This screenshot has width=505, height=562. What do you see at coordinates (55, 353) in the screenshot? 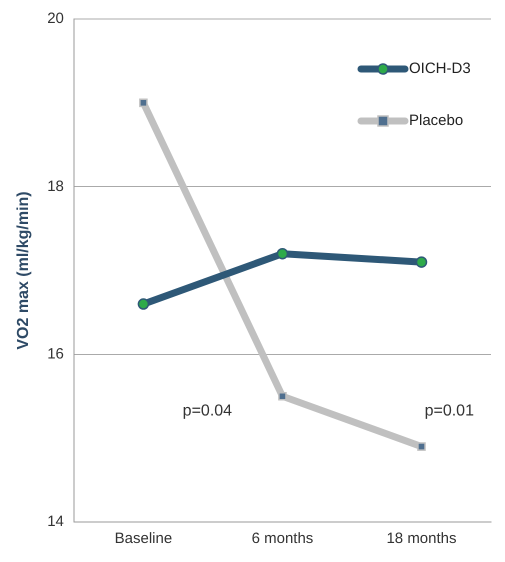
I see `y-tick-label: 16` at bounding box center [55, 353].